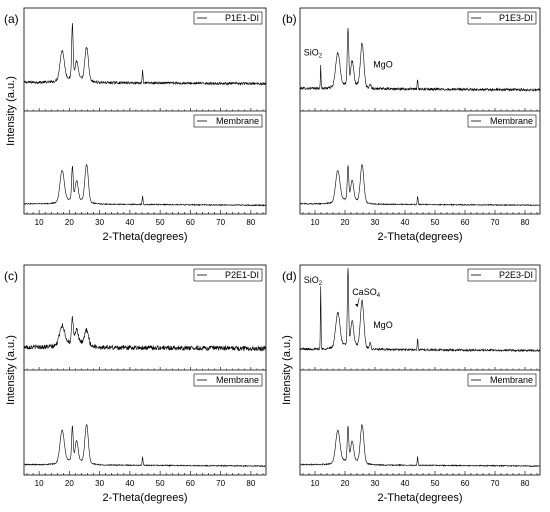 The width and height of the screenshot is (550, 512). I want to click on legend-entry: P1E3-DI, so click(502, 18).